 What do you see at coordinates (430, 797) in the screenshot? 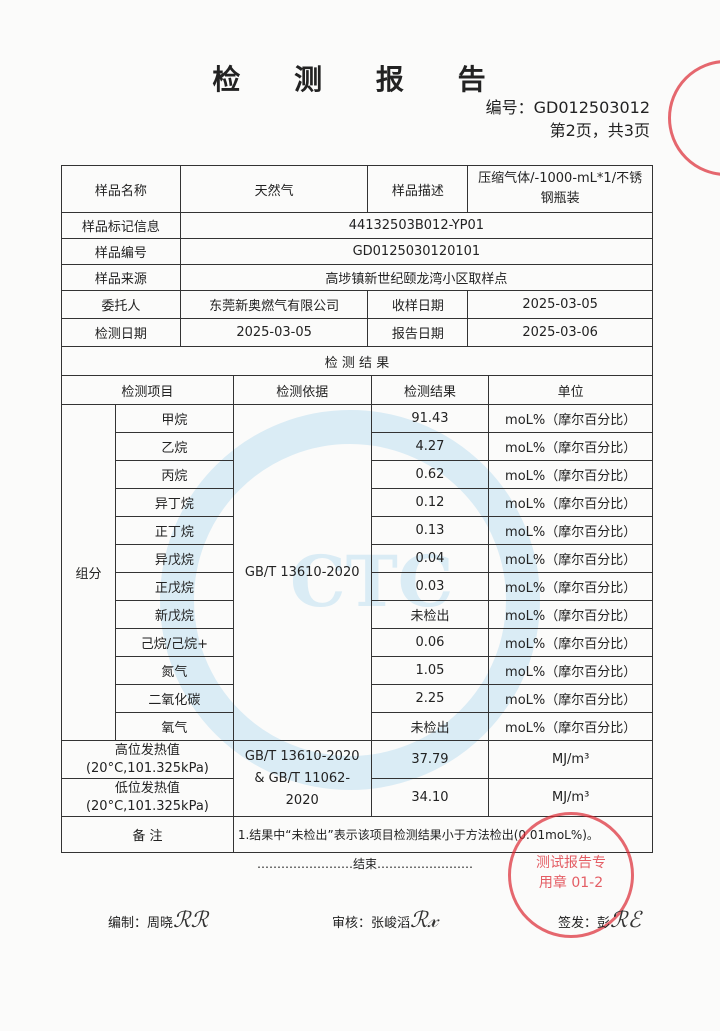
I see `low-heat-value: 34.10` at bounding box center [430, 797].